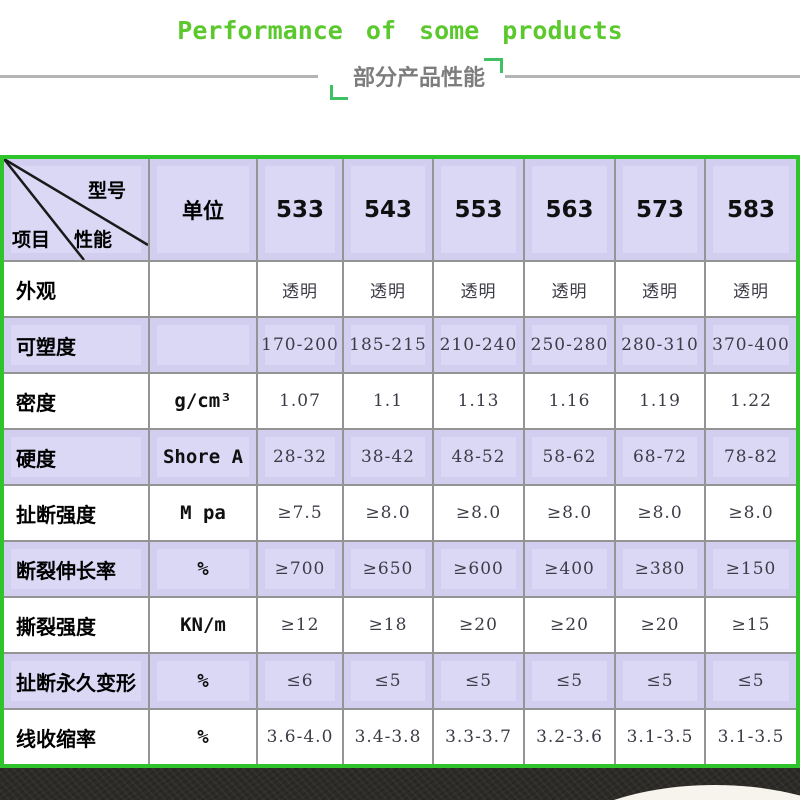  I want to click on value-cell: 28-32, so click(300, 457).